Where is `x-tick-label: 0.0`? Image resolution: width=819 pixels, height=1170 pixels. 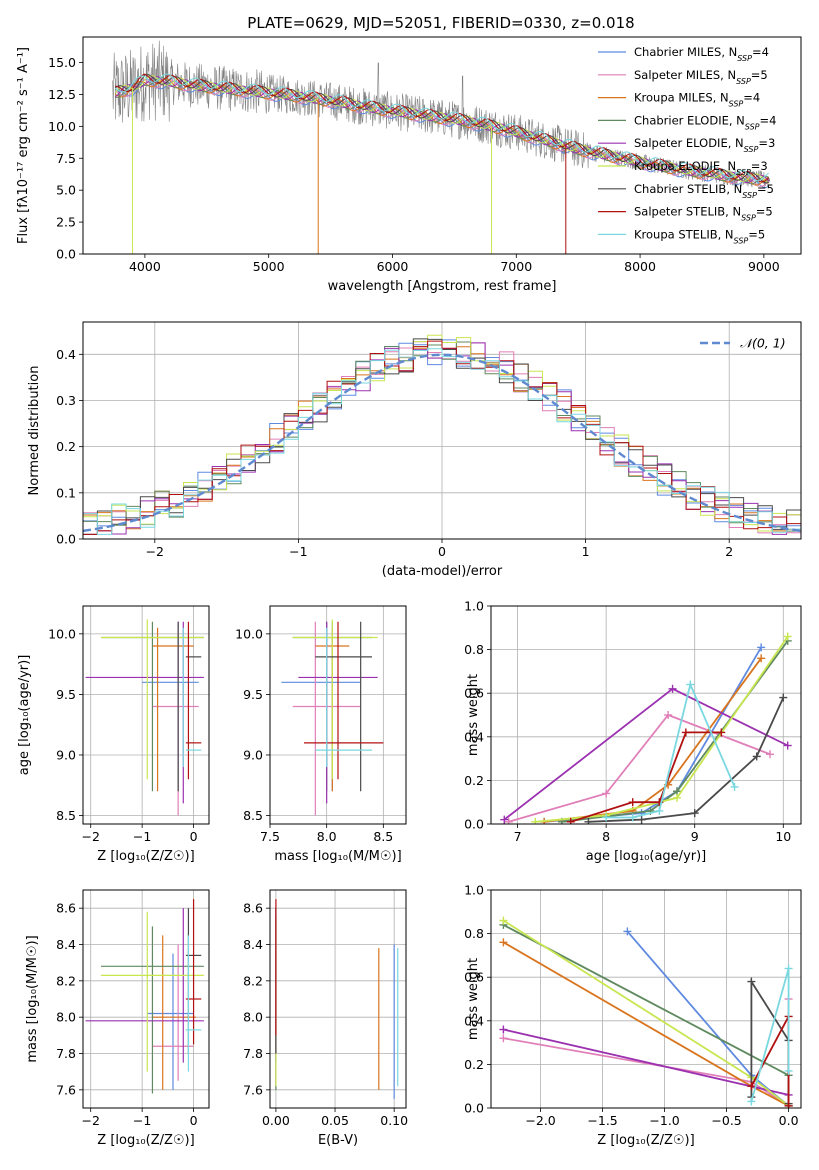
x-tick-label: 0.0 is located at coordinates (789, 1120).